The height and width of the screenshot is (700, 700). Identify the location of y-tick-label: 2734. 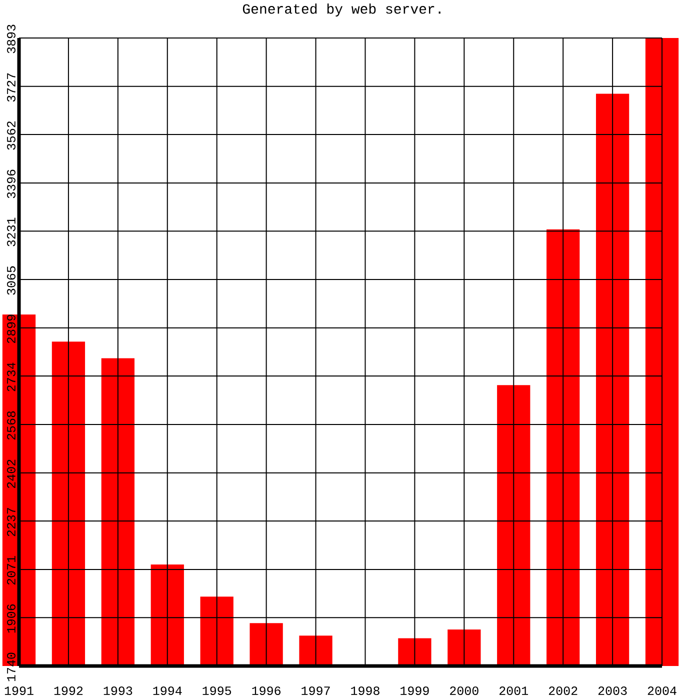
(11, 377).